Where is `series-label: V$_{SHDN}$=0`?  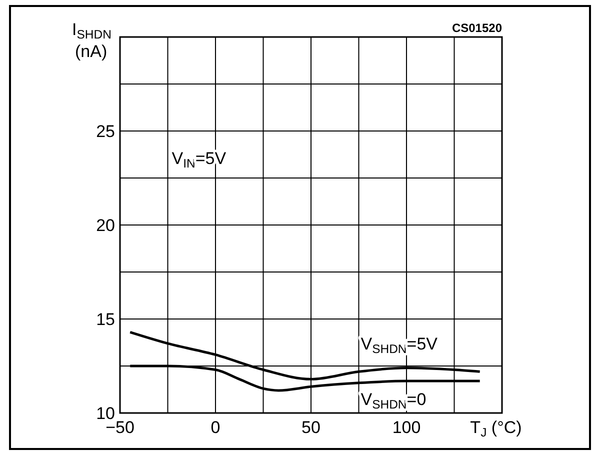 series-label: V$_{SHDN}$=0 is located at coordinates (393, 401).